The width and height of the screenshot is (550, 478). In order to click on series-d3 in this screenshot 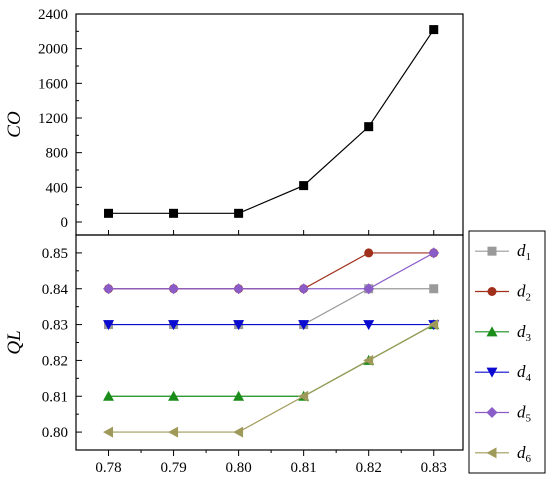, I will do `click(271, 360)`.